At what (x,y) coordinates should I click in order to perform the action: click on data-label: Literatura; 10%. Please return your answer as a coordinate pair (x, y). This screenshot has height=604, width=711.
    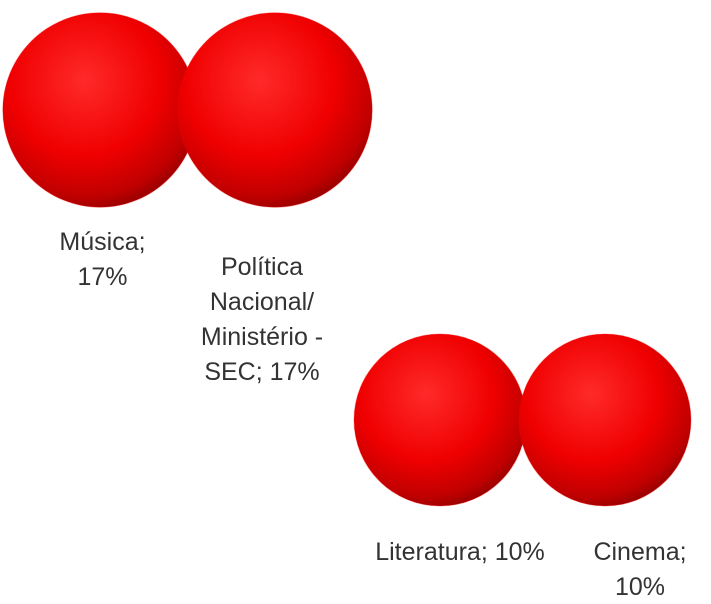
    Looking at the image, I should click on (460, 552).